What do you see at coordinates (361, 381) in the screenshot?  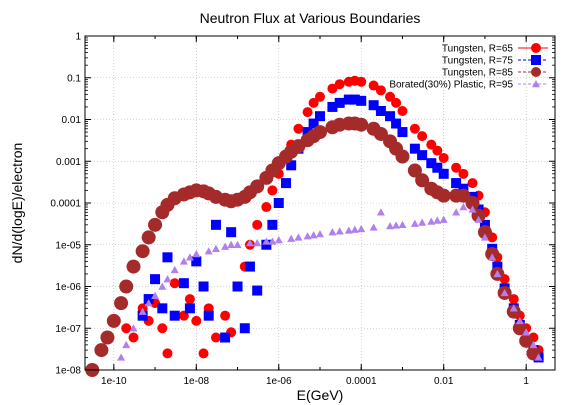 I see `x-tick-label: 0.0001` at bounding box center [361, 381].